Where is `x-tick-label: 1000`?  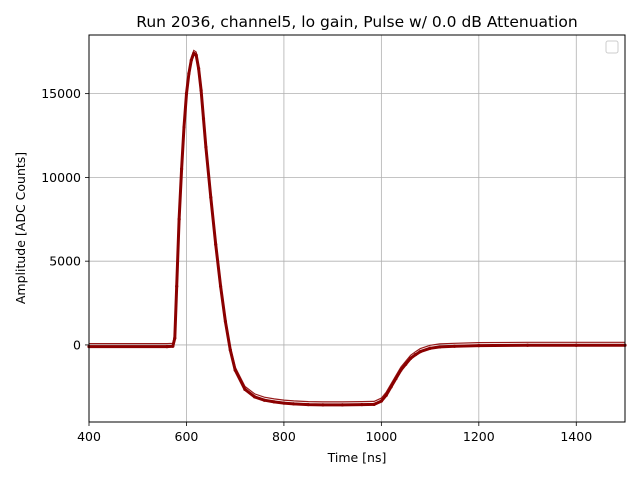 x-tick-label: 1000 is located at coordinates (381, 436).